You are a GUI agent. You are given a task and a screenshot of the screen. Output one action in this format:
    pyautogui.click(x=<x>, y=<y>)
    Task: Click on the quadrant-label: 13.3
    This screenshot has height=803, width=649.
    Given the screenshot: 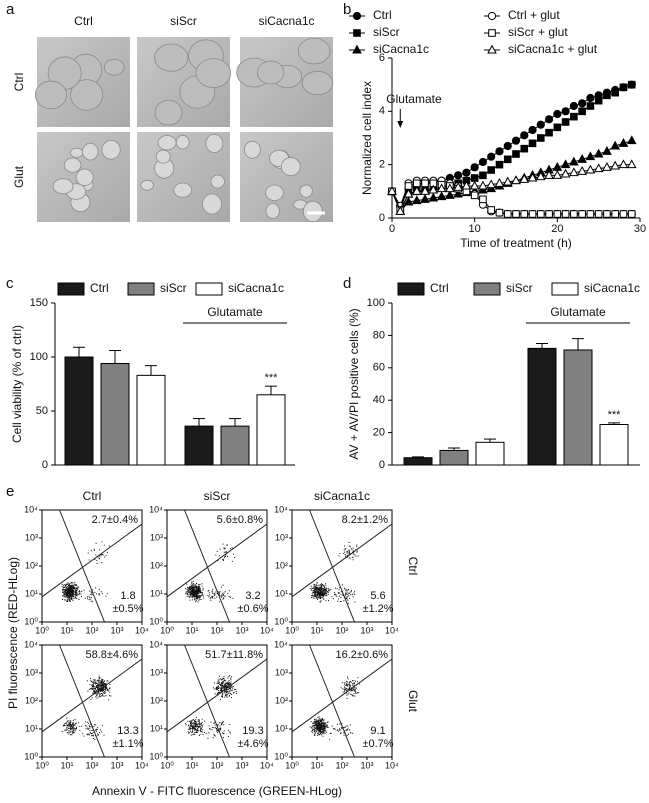 What is the action you would take?
    pyautogui.click(x=127, y=731)
    